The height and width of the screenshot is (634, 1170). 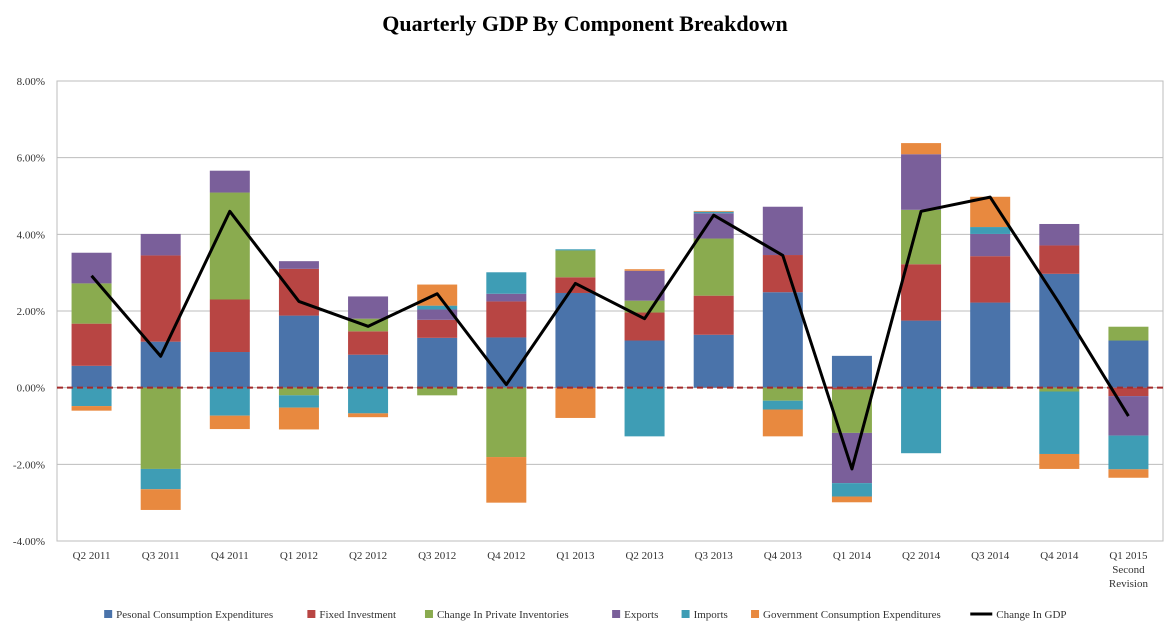 What do you see at coordinates (299, 556) in the screenshot?
I see `x-tick-label: Q1 2012` at bounding box center [299, 556].